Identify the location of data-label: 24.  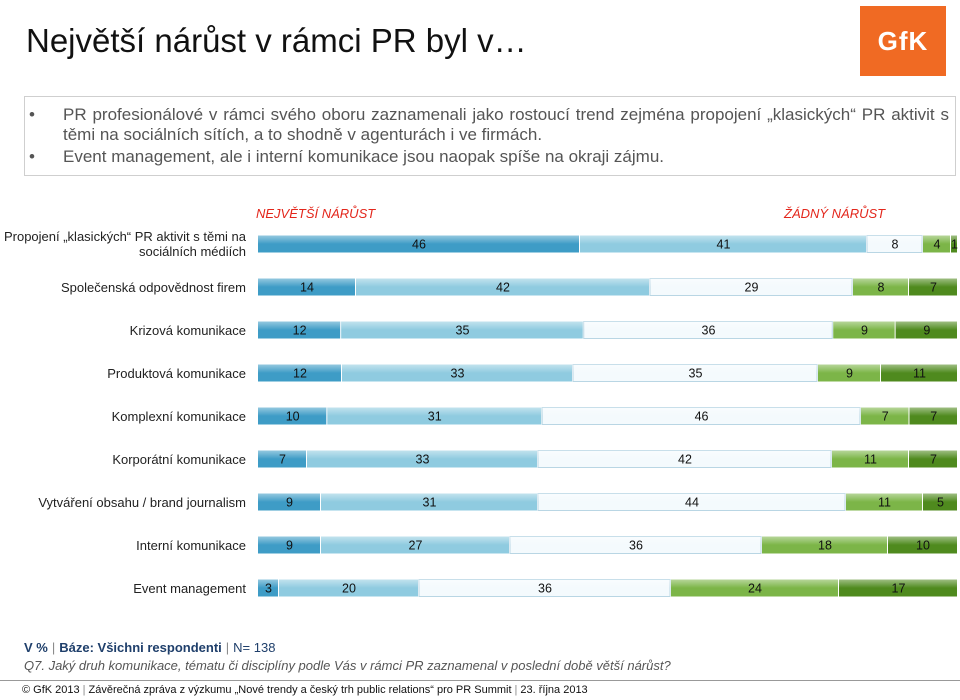
(755, 589).